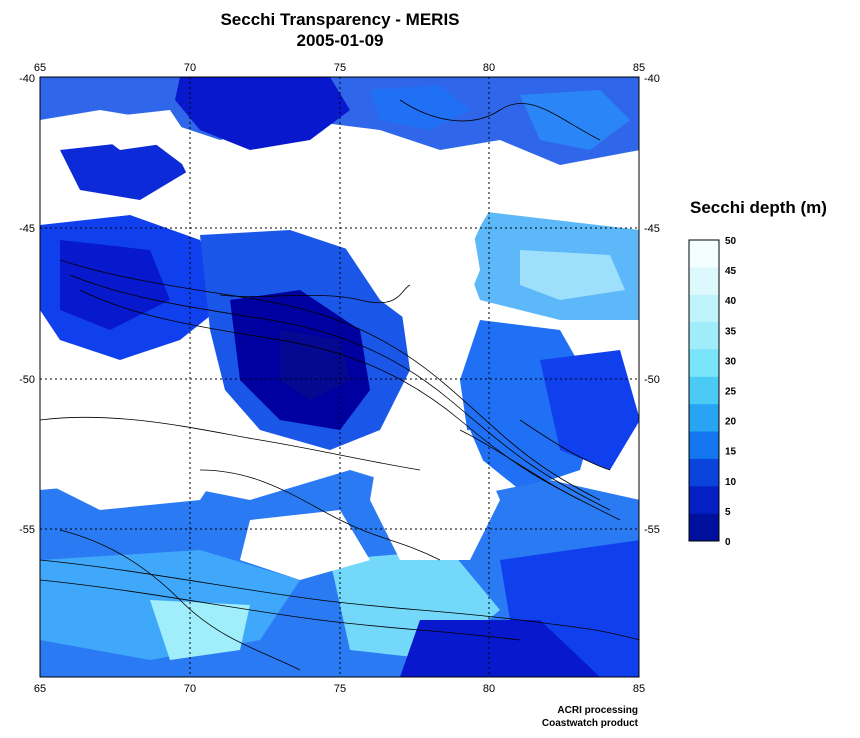 This screenshot has width=860, height=738. Describe the element at coordinates (731, 392) in the screenshot. I see `color-bar-label: 25` at that location.